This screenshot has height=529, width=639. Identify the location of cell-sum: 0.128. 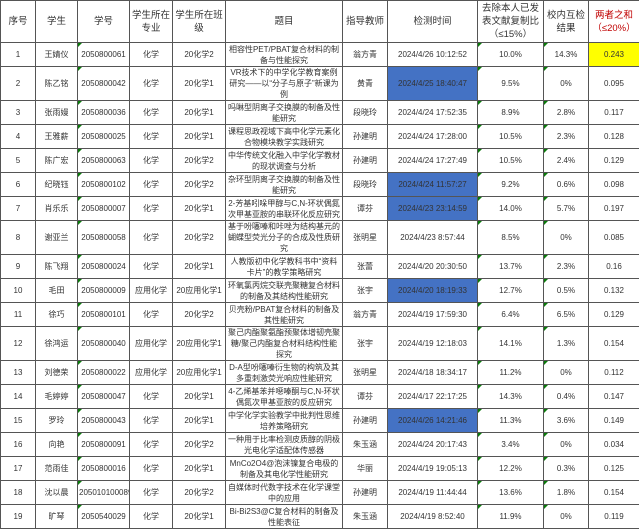
(614, 137).